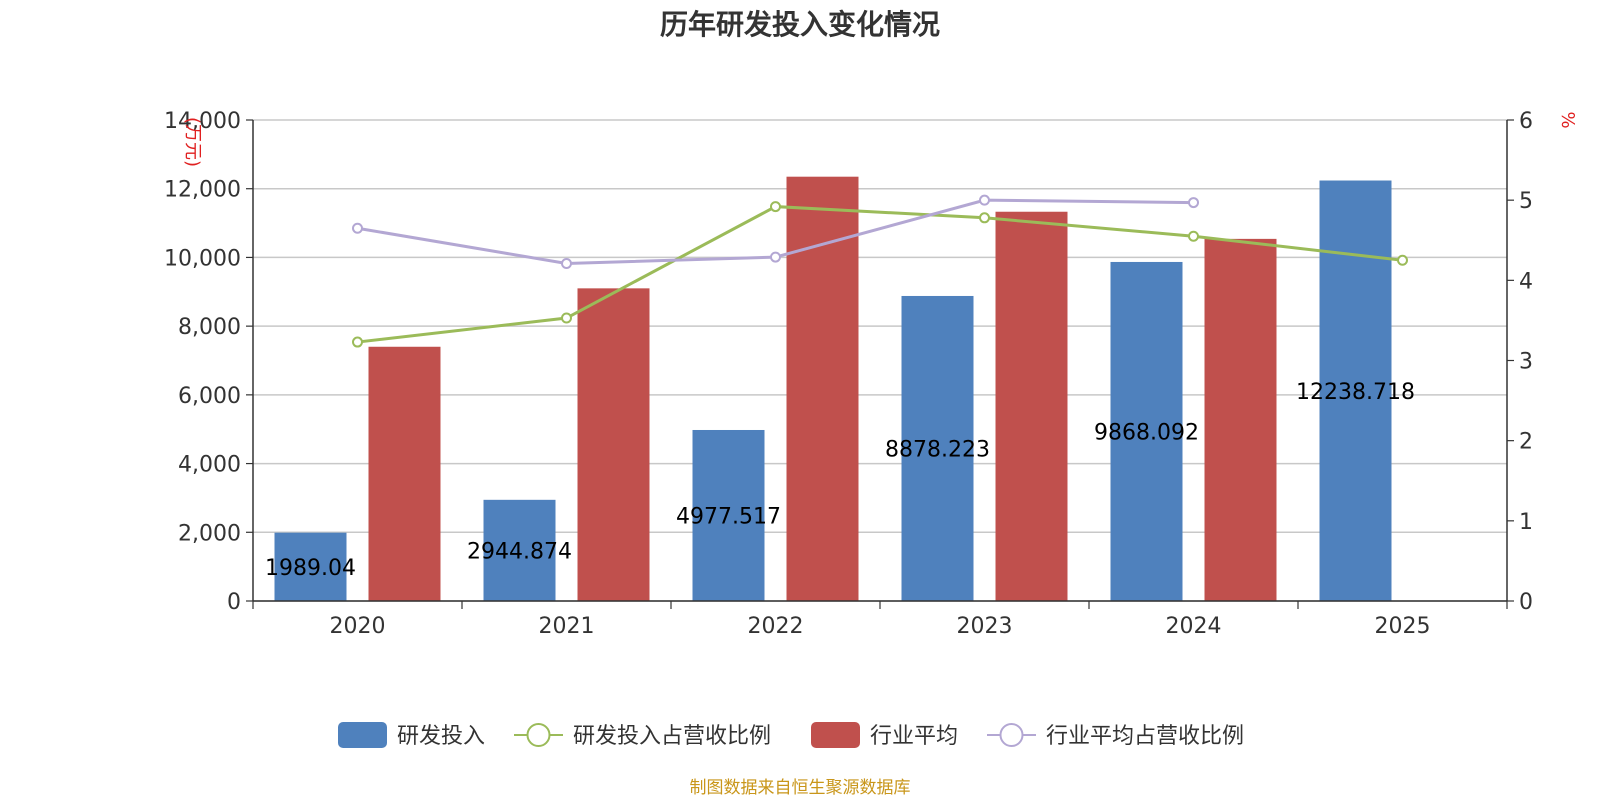 This screenshot has height=800, width=1600. What do you see at coordinates (1567, 119) in the screenshot?
I see `right-axis-unit: %` at bounding box center [1567, 119].